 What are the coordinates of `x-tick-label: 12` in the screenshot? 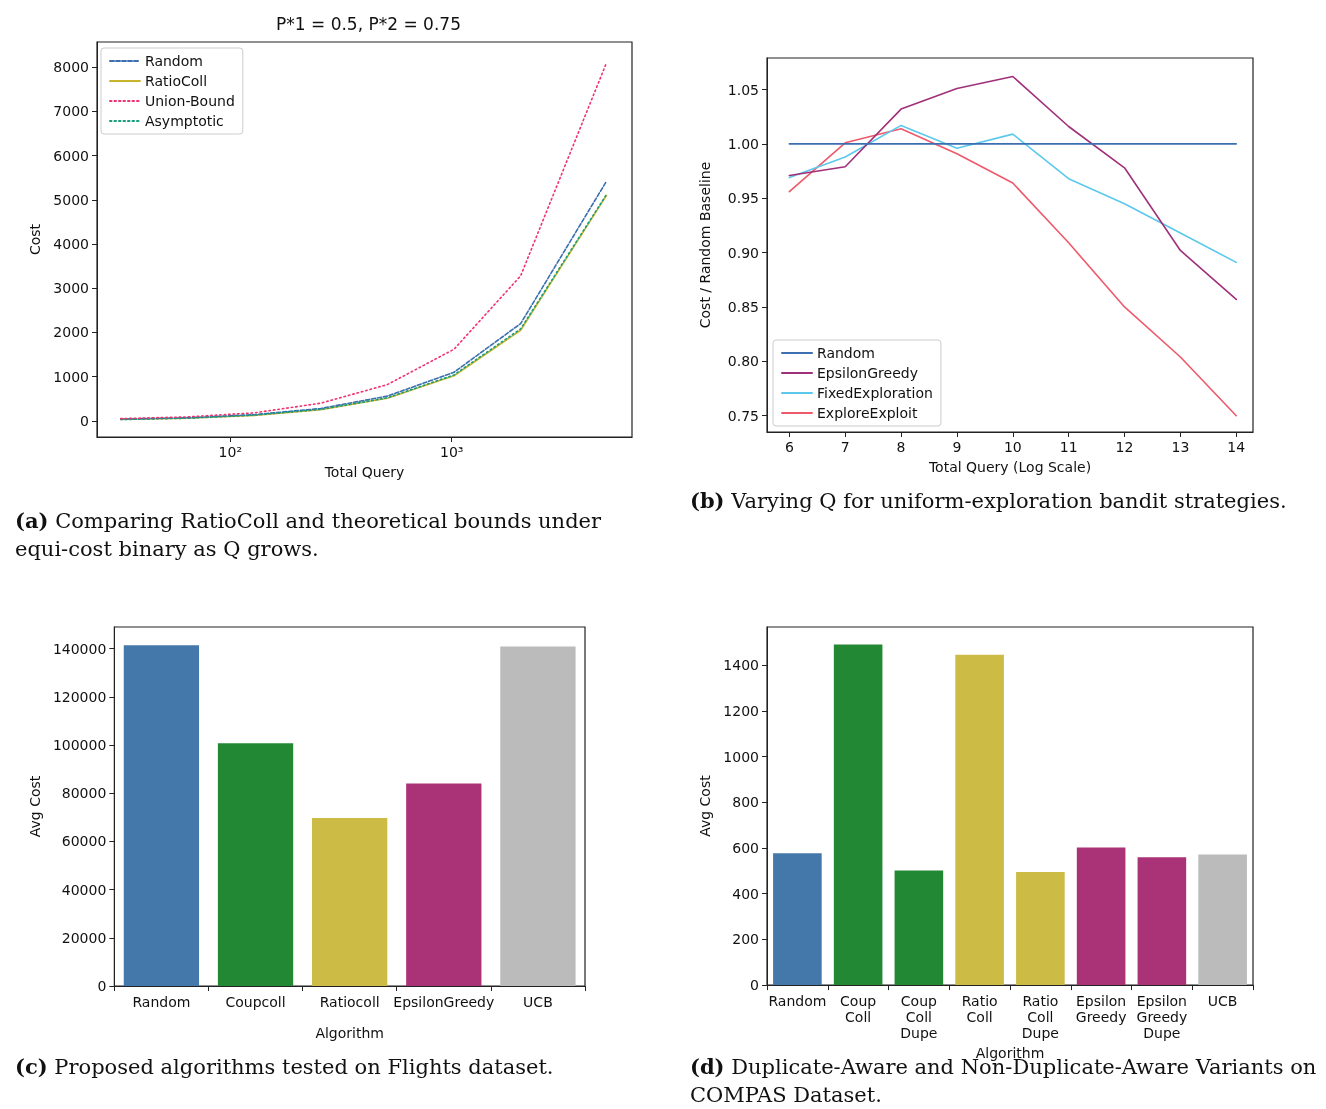 It's located at (1124, 447).